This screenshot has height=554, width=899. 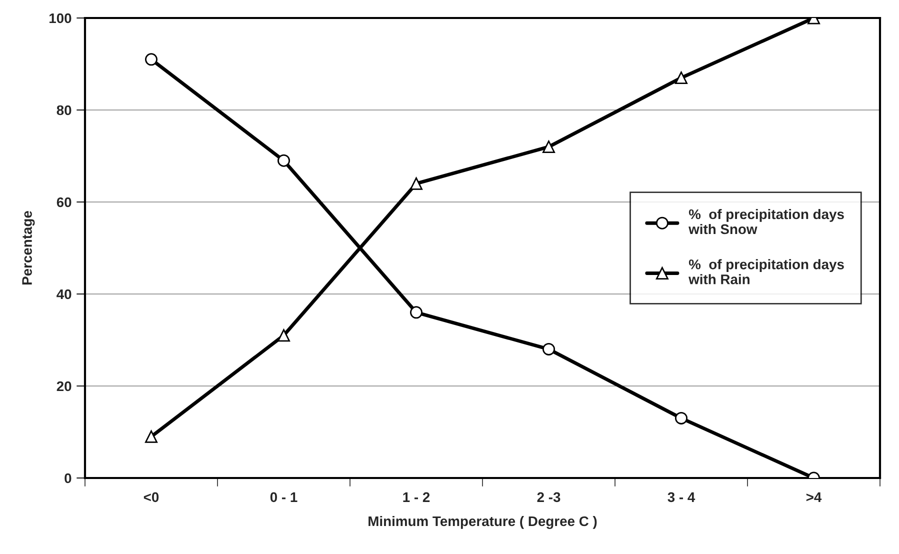 I want to click on y-tick-label: 40, so click(x=64, y=294).